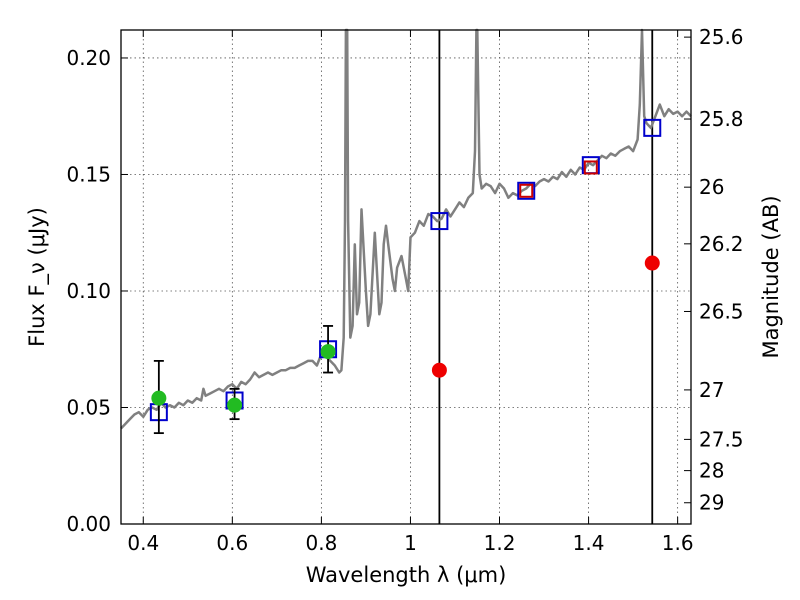 Image resolution: width=800 pixels, height=600 pixels. I want to click on x-tick-label: 0.8, so click(321, 543).